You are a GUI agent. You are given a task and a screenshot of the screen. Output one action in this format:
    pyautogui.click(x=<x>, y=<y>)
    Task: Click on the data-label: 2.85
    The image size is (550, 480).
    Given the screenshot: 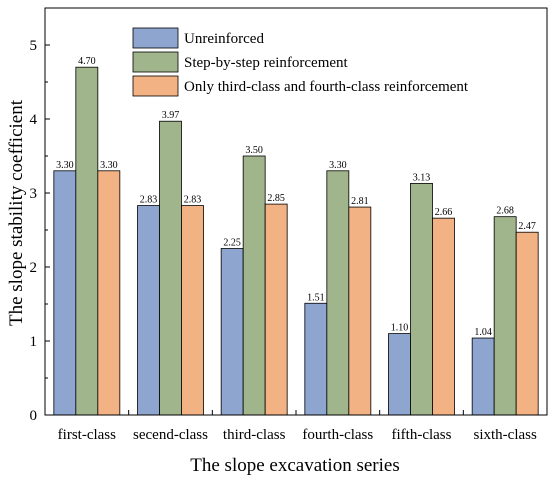 What is the action you would take?
    pyautogui.click(x=276, y=198)
    